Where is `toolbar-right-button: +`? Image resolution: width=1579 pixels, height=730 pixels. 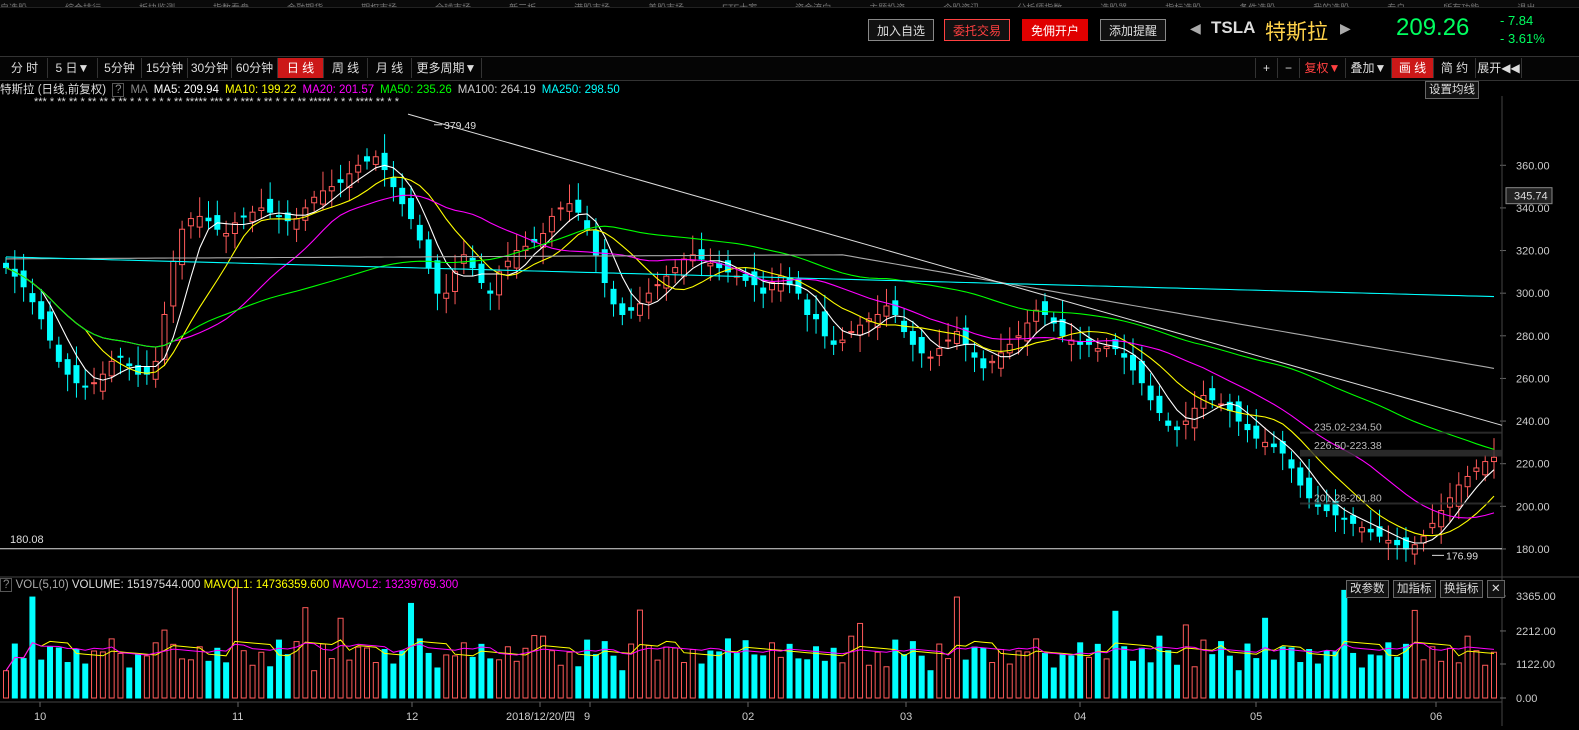
toolbar-right-button: + is located at coordinates (1266, 68).